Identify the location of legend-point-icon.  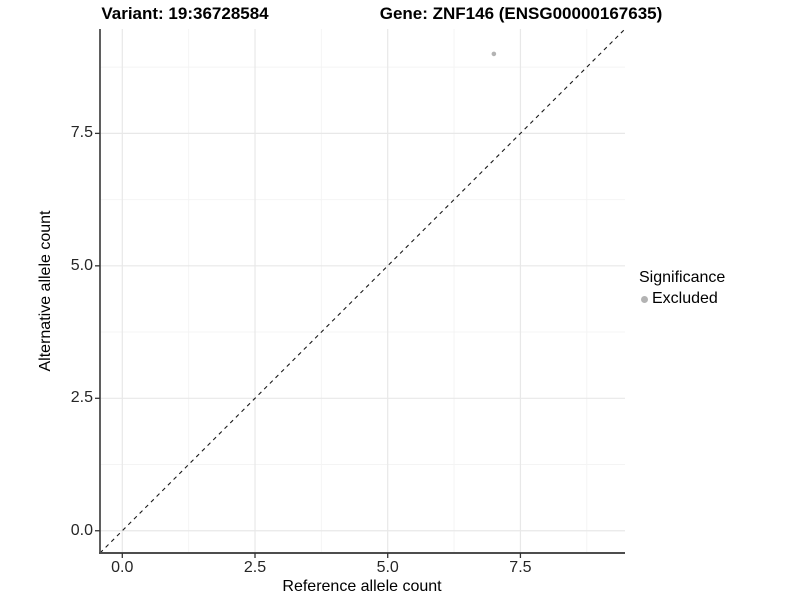
(644, 299).